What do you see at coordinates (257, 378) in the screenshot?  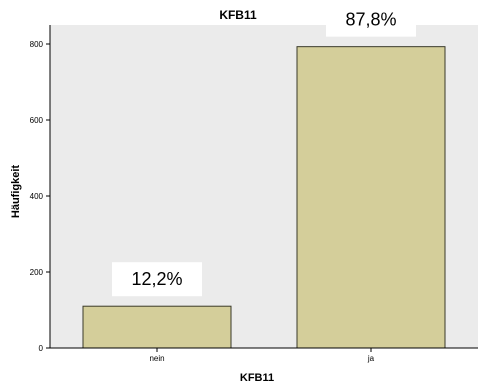 I see `x-axis-title: KFB11` at bounding box center [257, 378].